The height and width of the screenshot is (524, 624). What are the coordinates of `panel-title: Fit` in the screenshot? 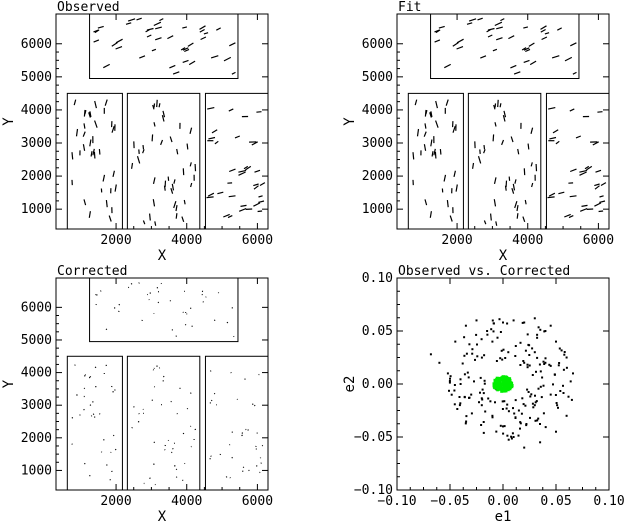 It's located at (409, 7).